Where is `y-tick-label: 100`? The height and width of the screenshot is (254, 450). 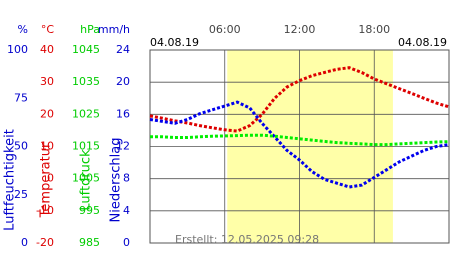
y-tick-label: 100 is located at coordinates (17, 49).